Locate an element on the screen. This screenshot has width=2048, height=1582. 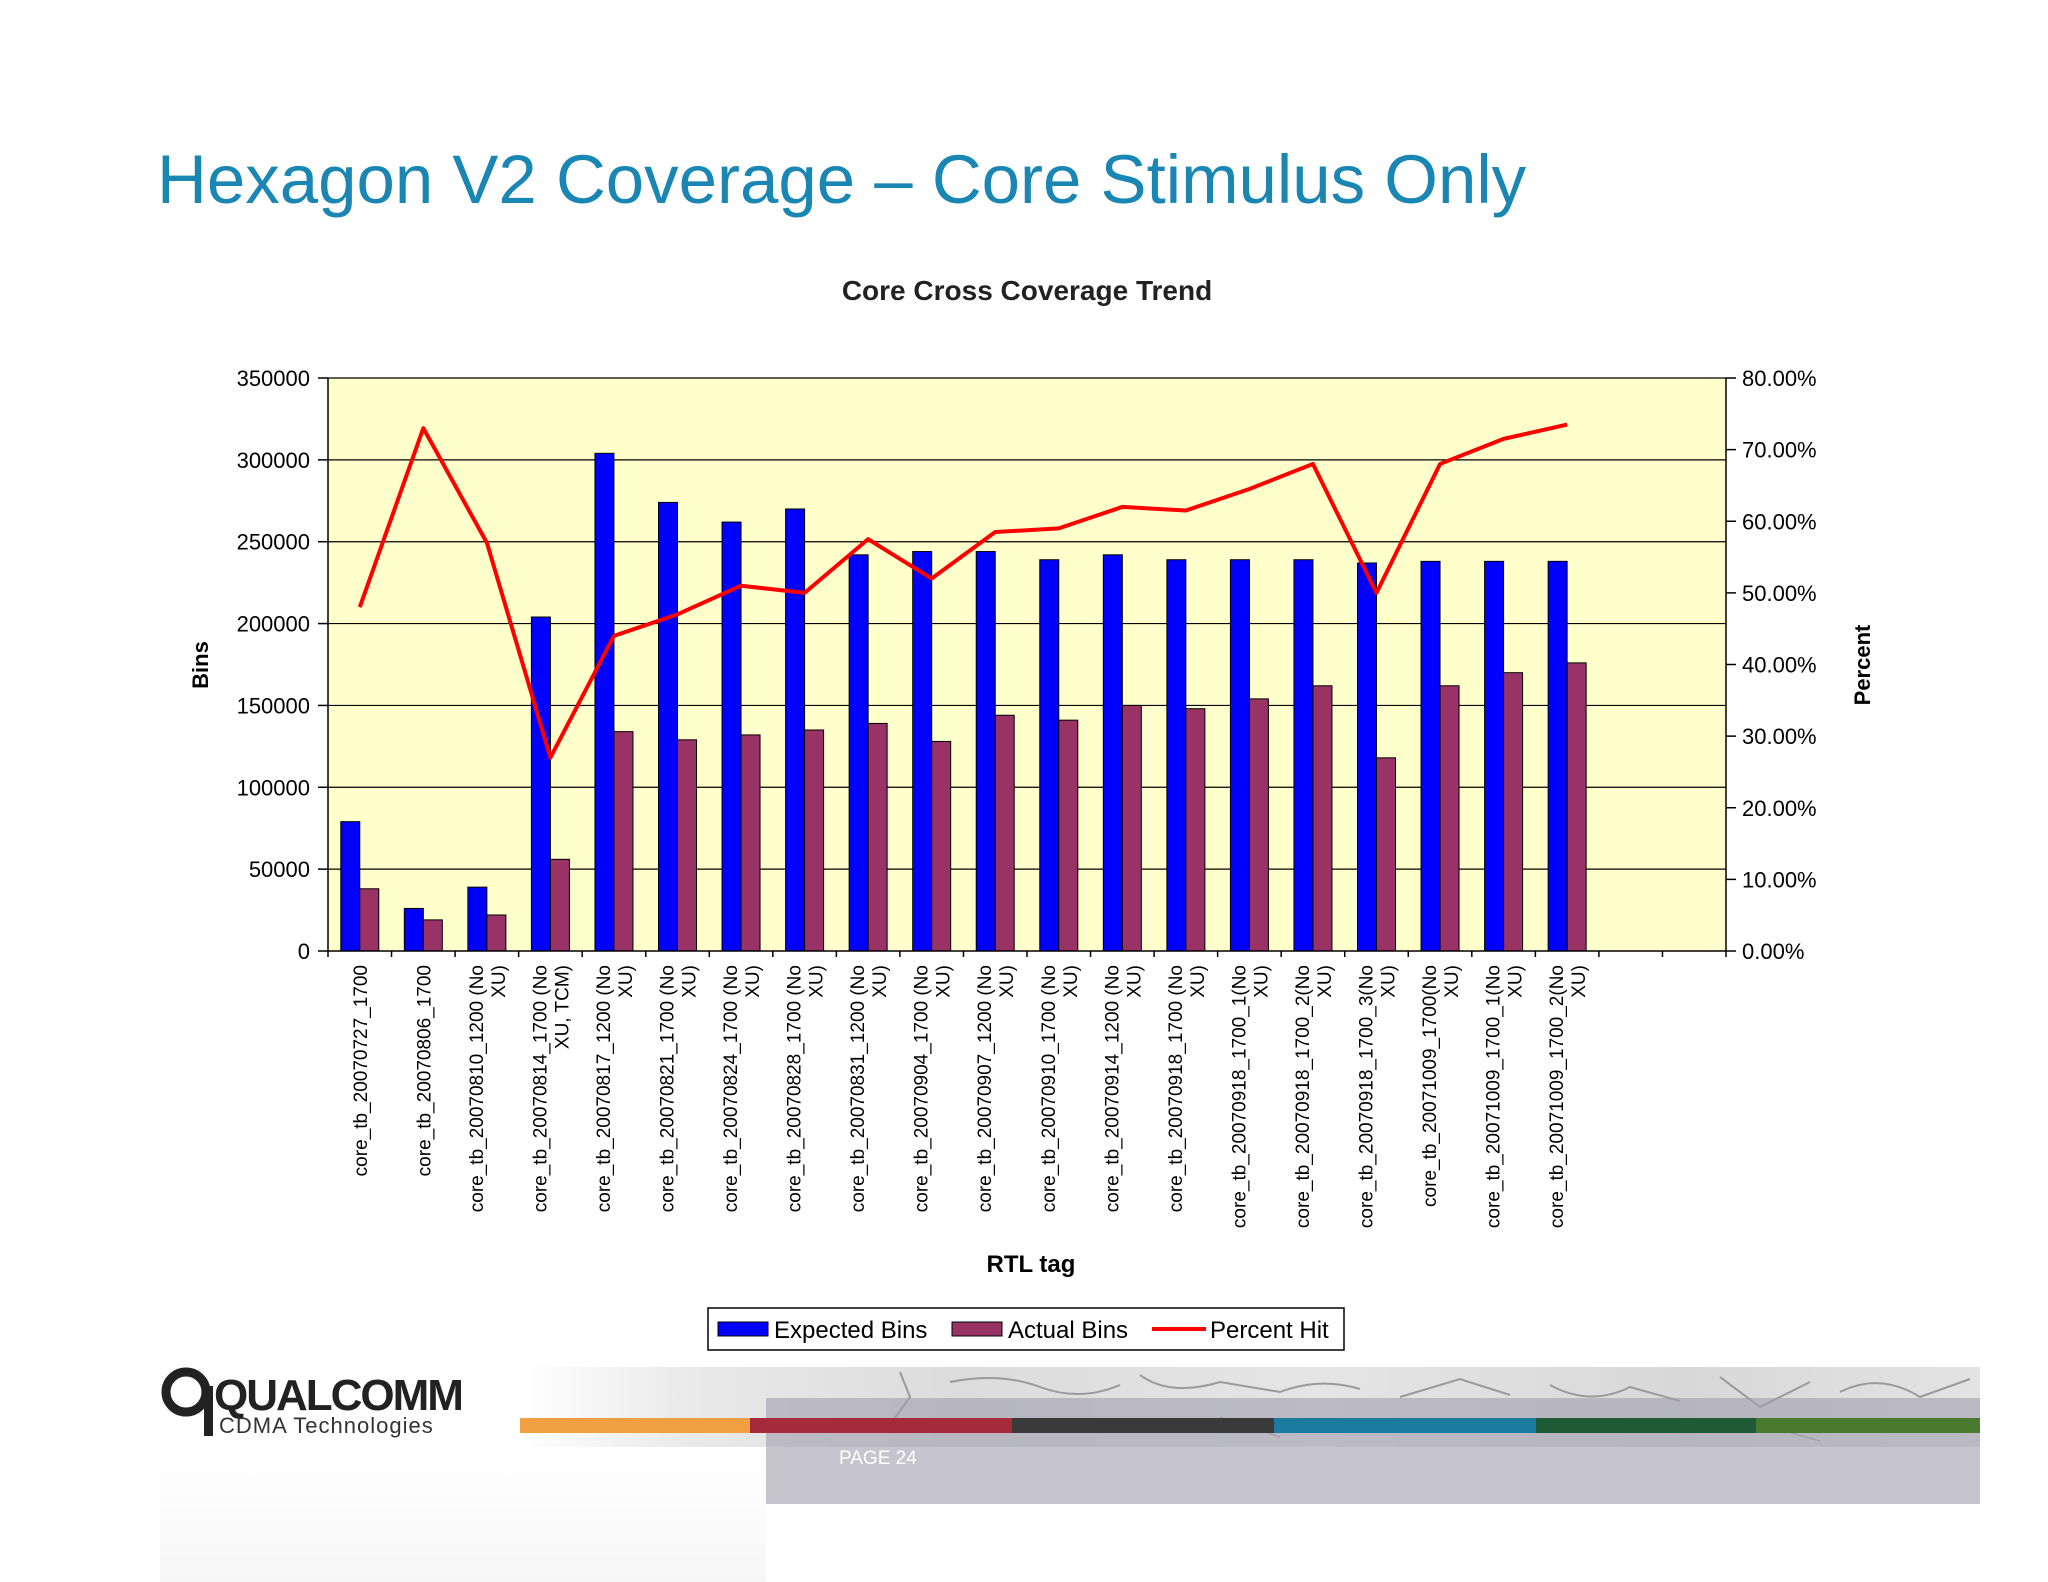
logo-wordmark: QUALCOMM is located at coordinates (338, 1395).